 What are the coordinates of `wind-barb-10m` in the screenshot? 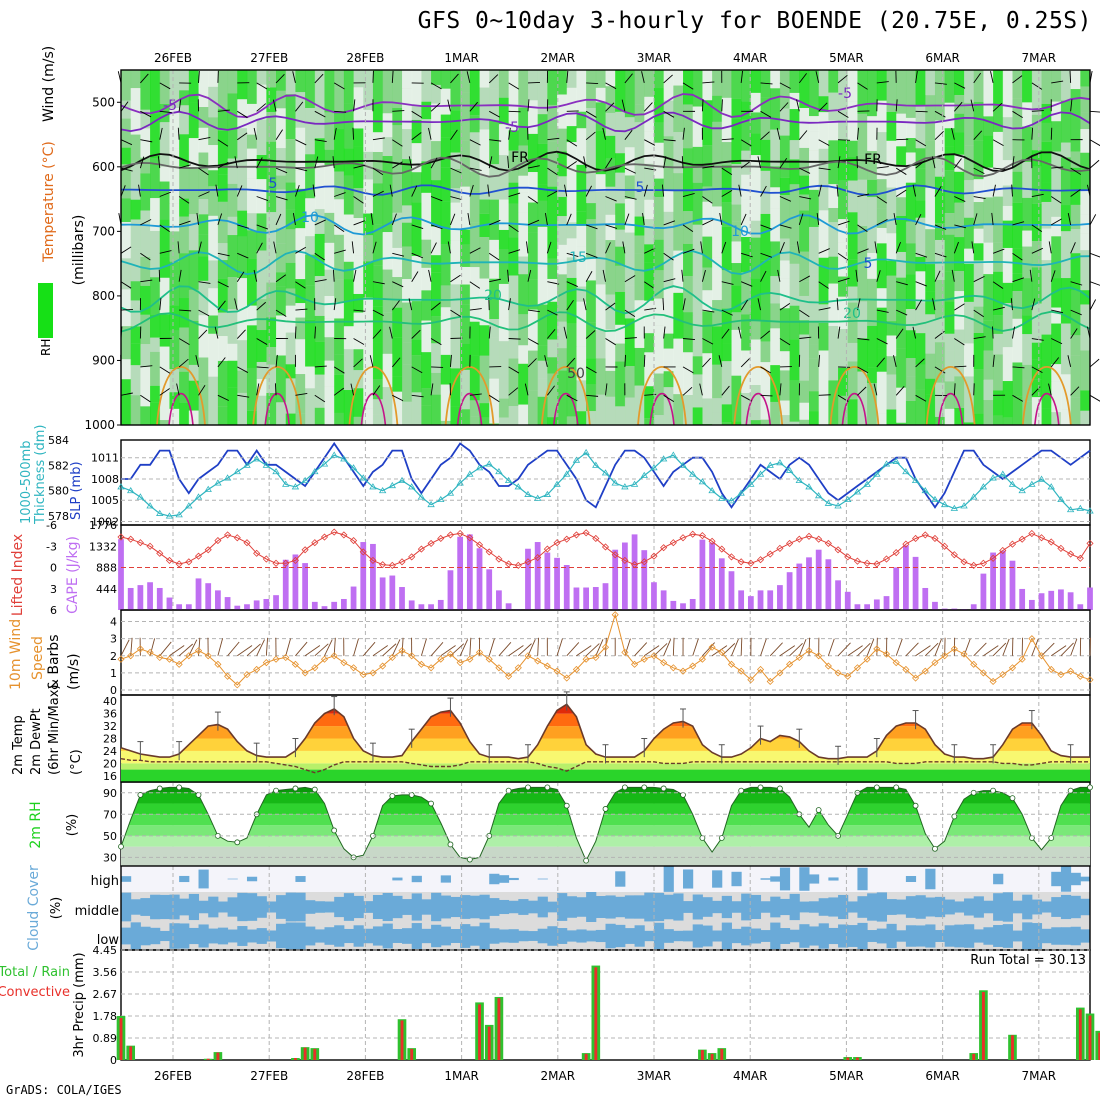 It's located at (524, 650).